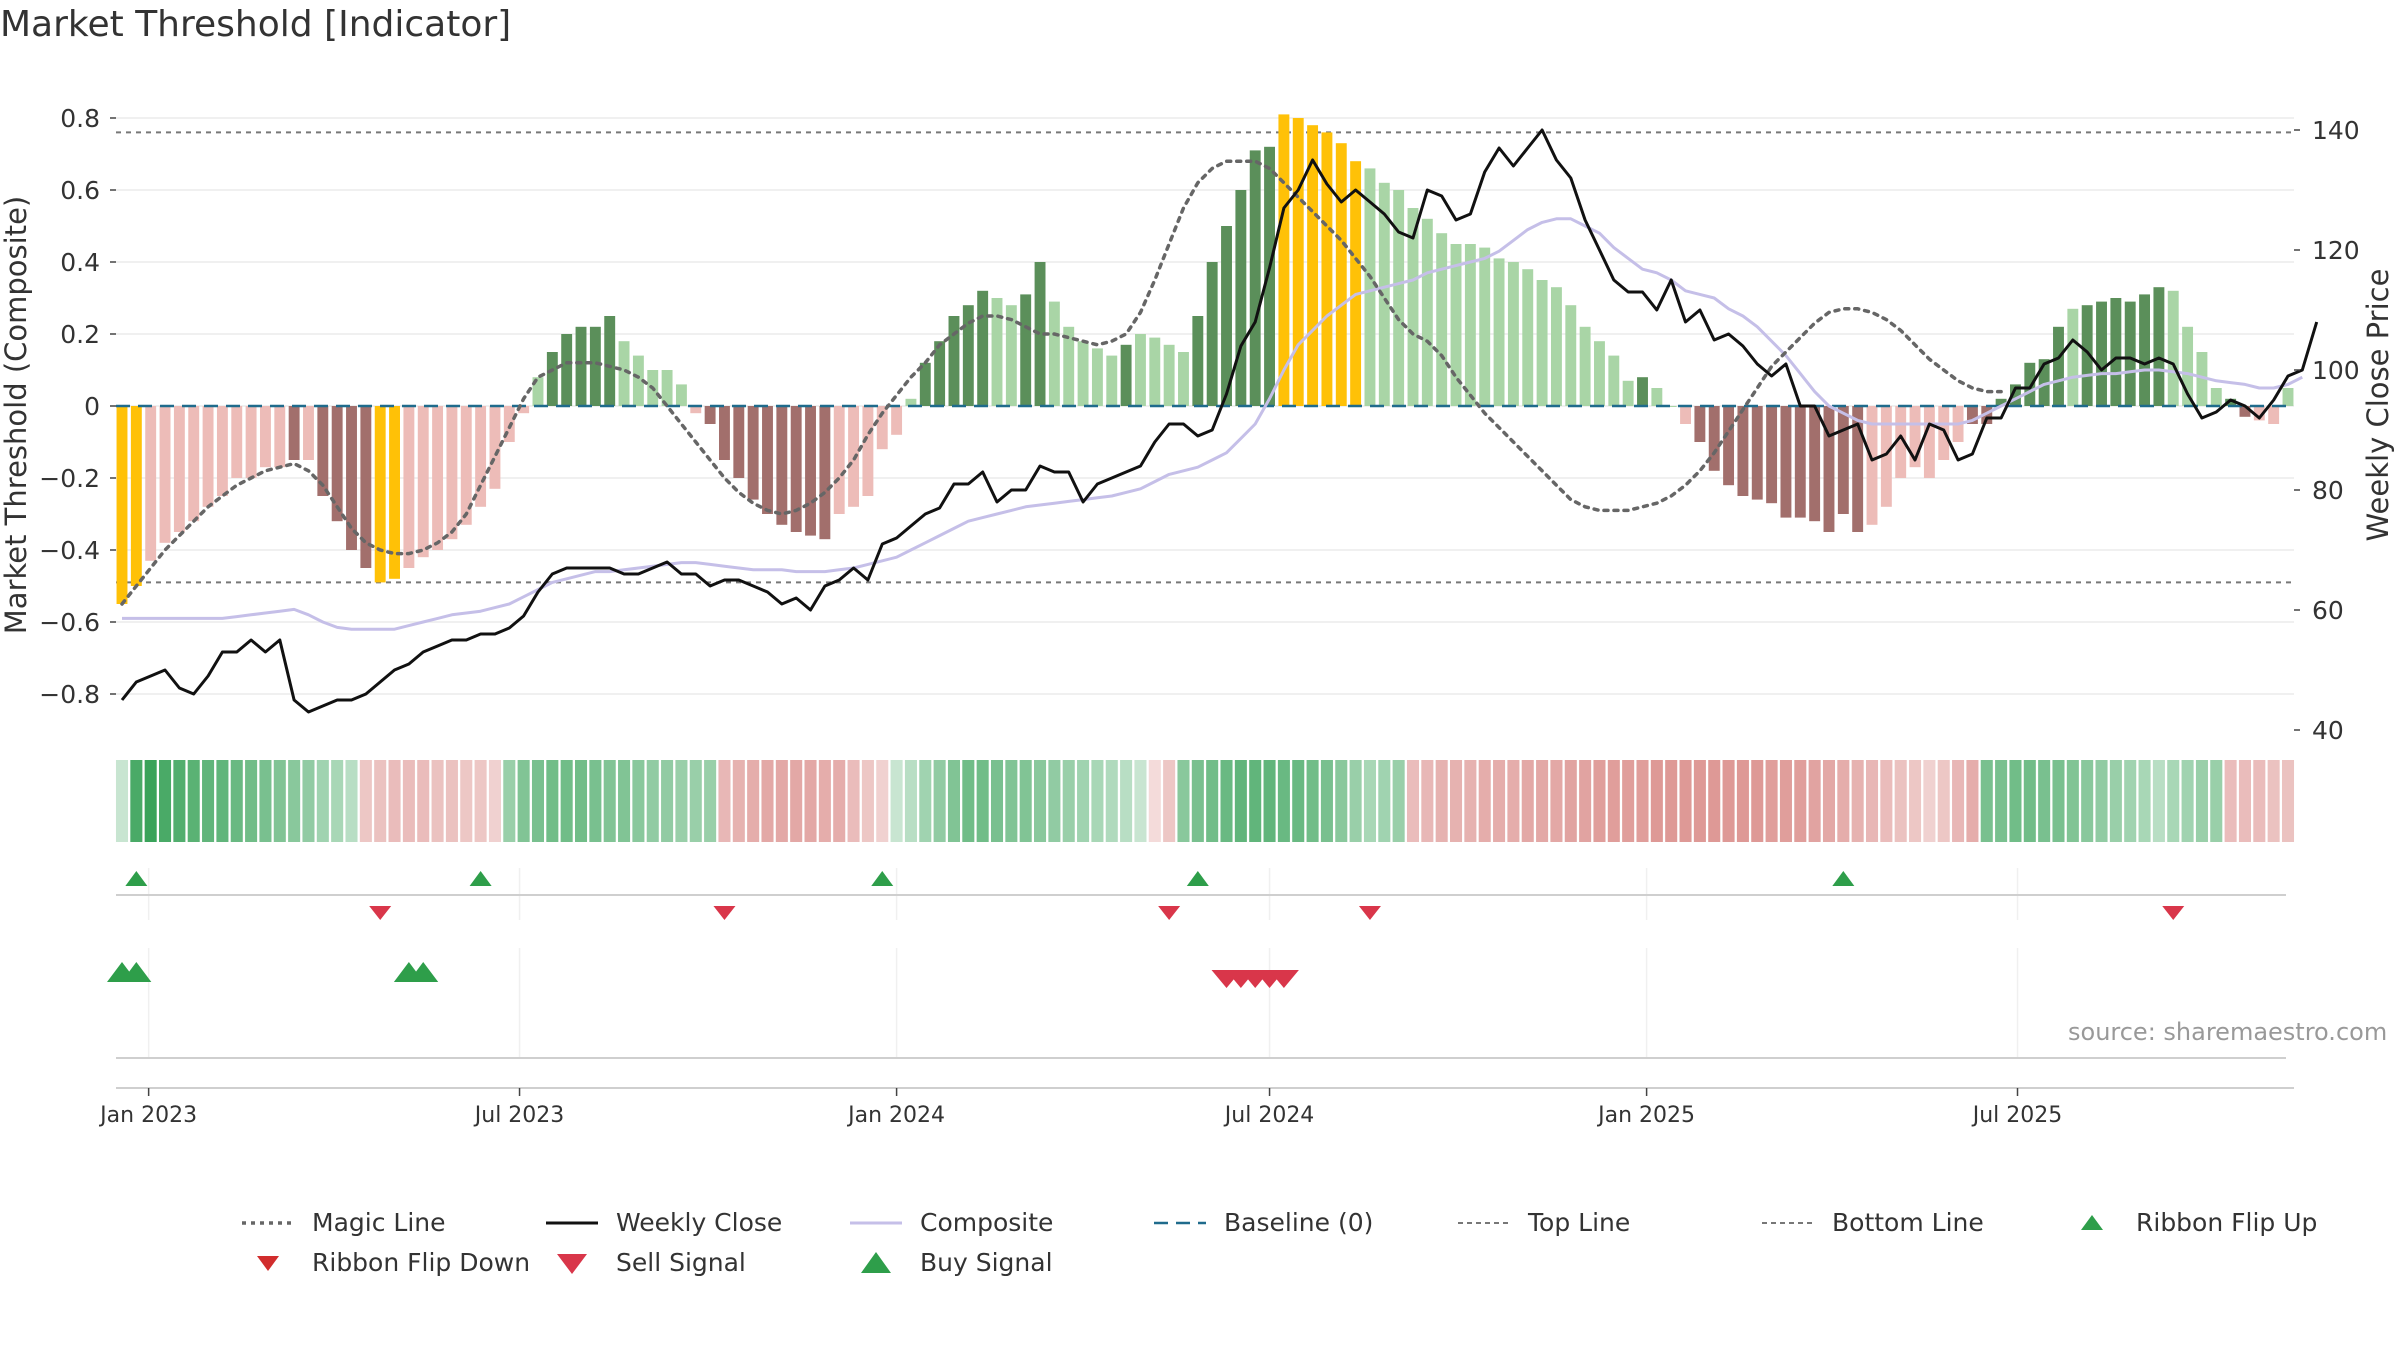 This screenshot has height=1350, width=2400. I want to click on legend-item: Magic Line, so click(342, 1222).